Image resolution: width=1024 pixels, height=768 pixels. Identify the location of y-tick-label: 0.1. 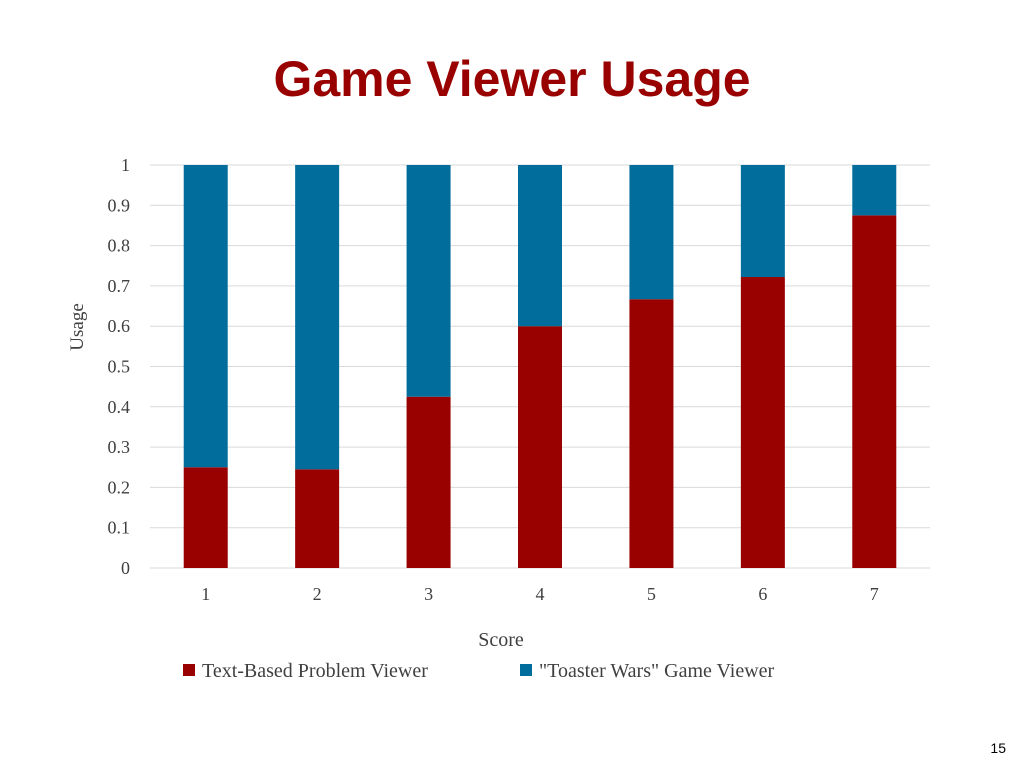
(119, 528).